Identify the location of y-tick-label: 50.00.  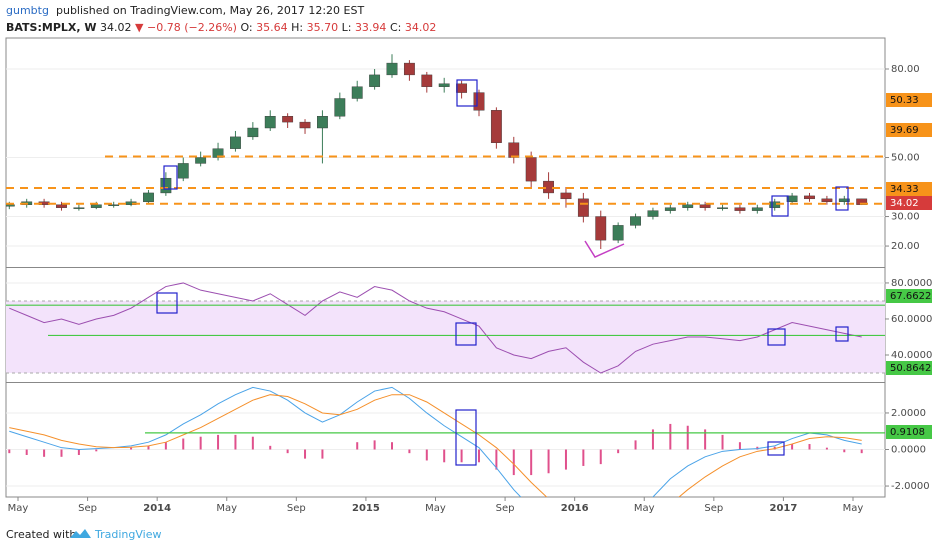
(905, 158).